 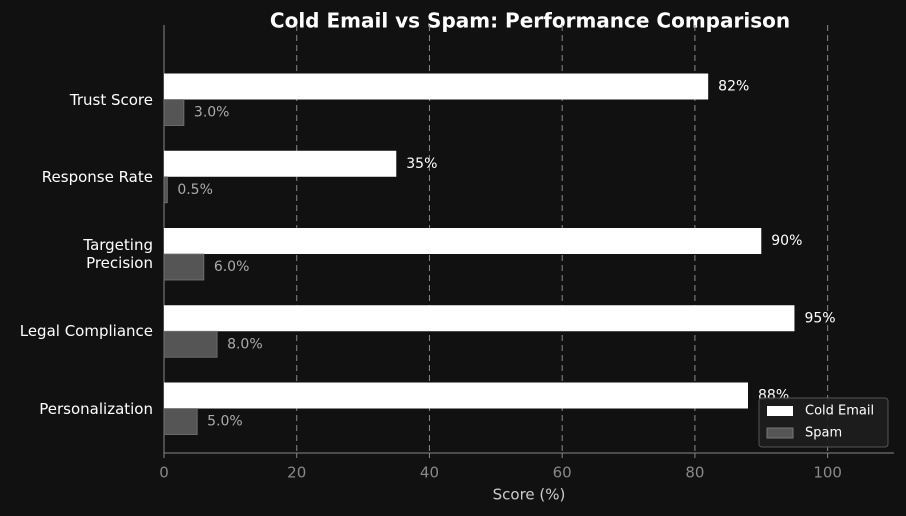 I want to click on value-label: 82%, so click(x=733, y=87).